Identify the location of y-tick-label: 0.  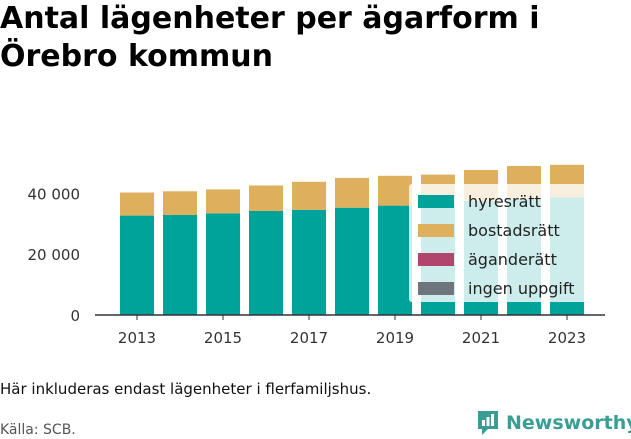
(75, 316).